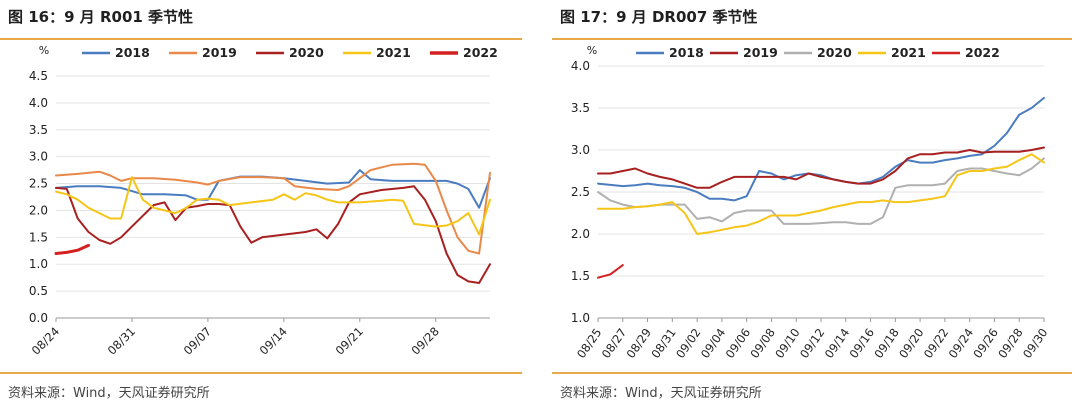 This screenshot has height=411, width=1080. Describe the element at coordinates (985, 343) in the screenshot. I see `x-tick-label: 09/26` at that location.